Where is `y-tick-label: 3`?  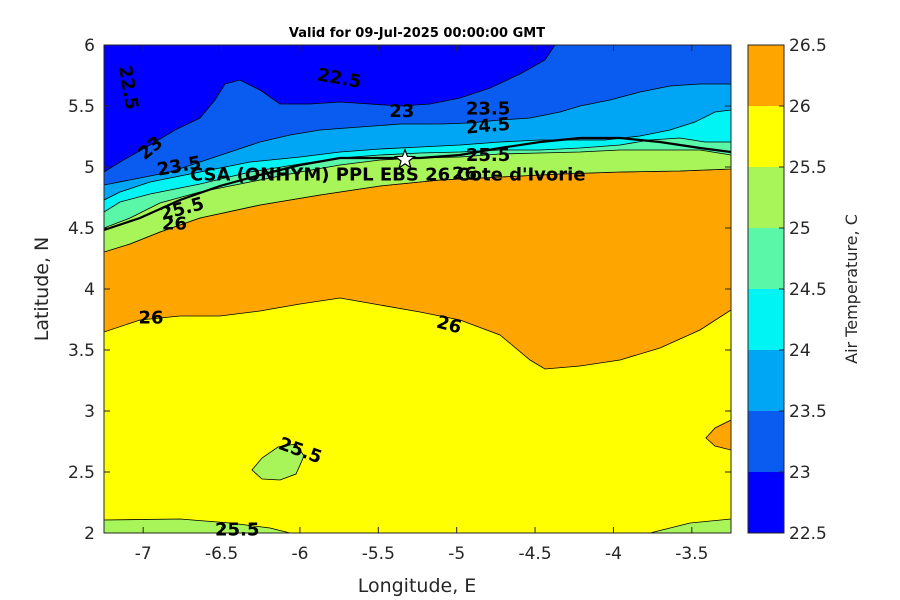
y-tick-label: 3 is located at coordinates (89, 412).